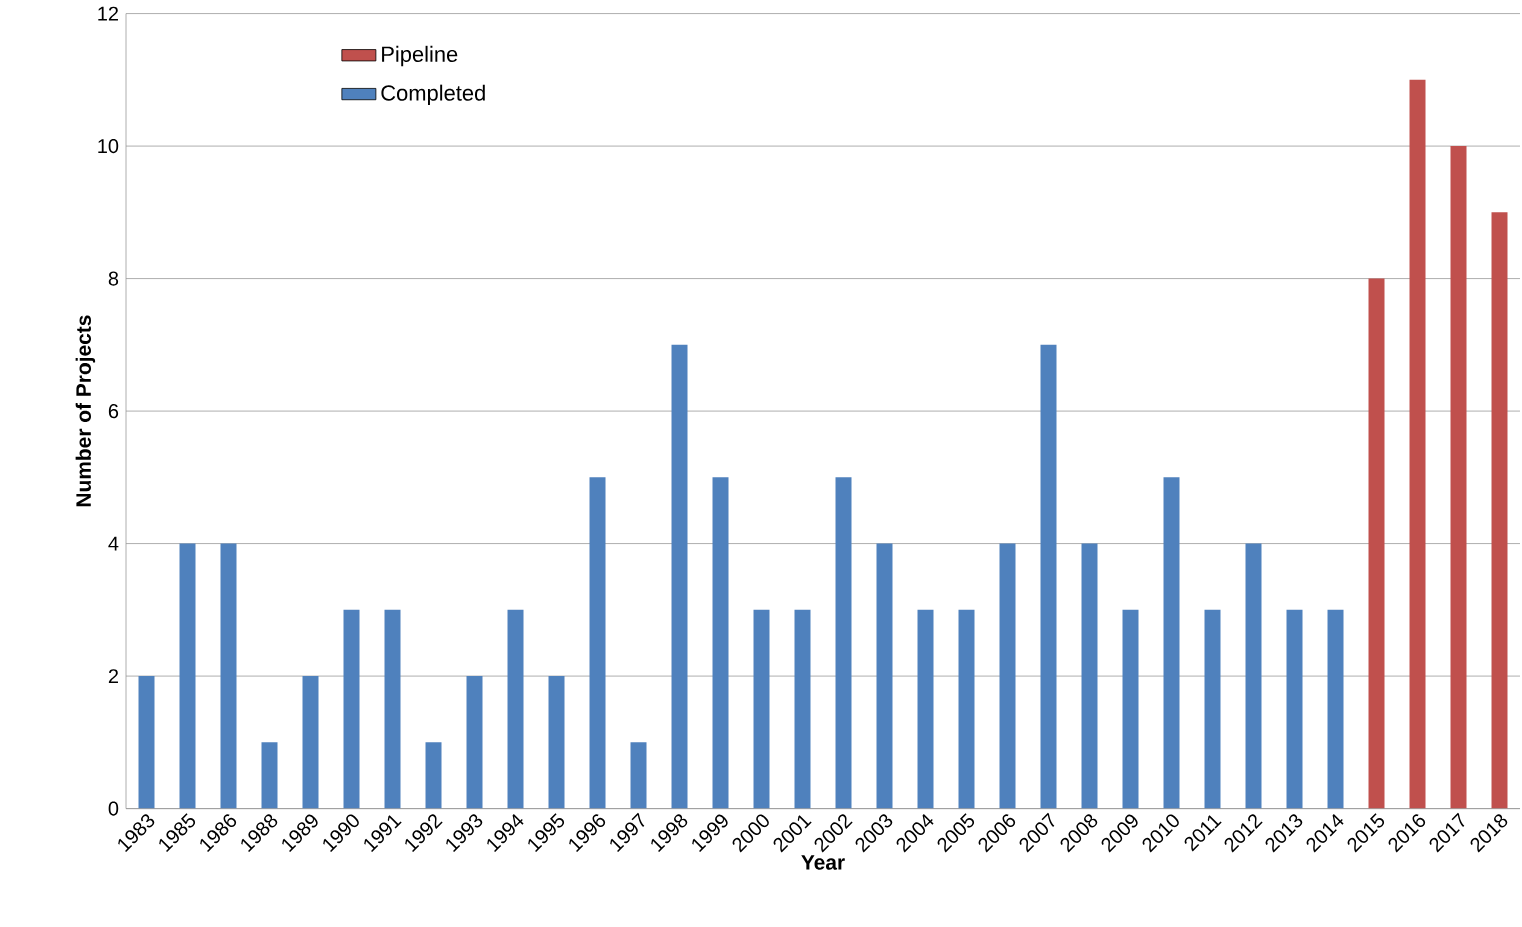 The image size is (1522, 927). What do you see at coordinates (113, 411) in the screenshot?
I see `y-tick-label: 6` at bounding box center [113, 411].